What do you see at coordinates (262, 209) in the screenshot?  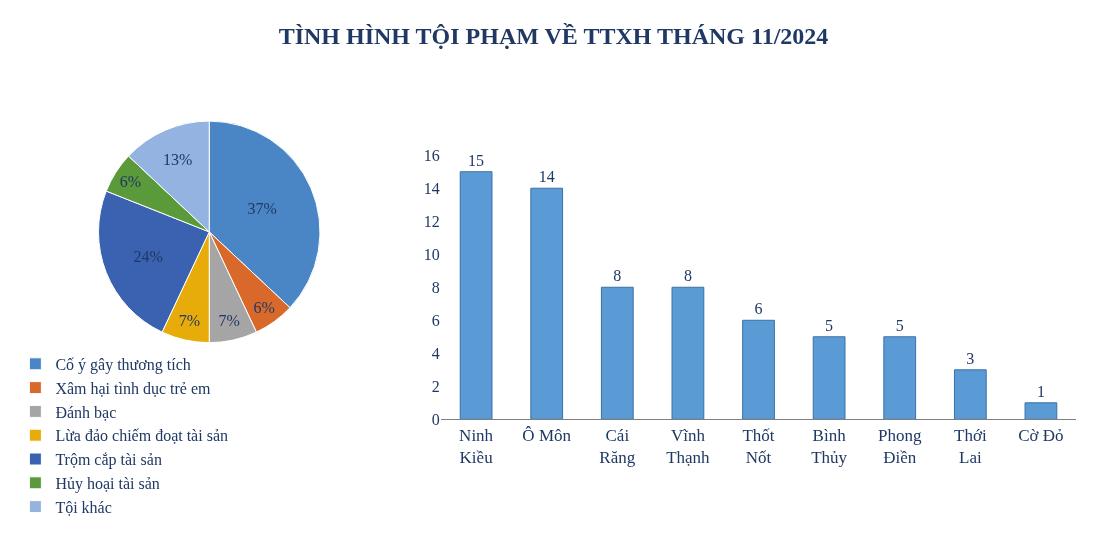 I see `data-label: 37%` at bounding box center [262, 209].